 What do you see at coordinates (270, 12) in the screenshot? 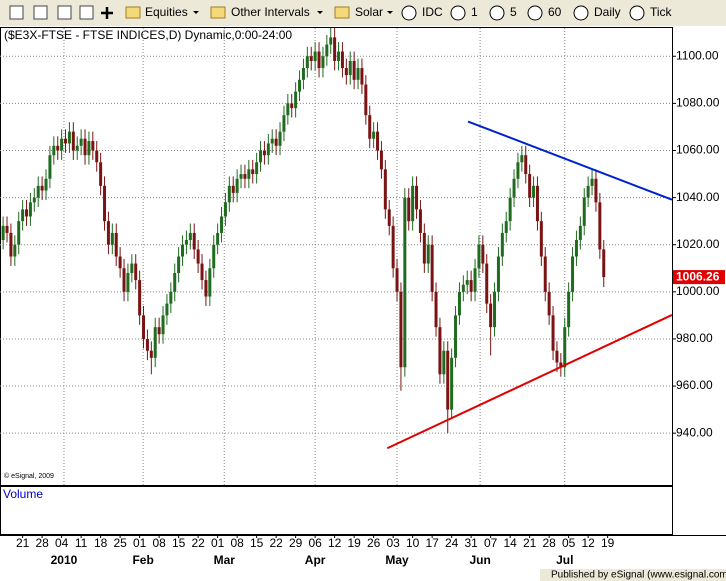
I see `menu-intervals: Other Intervals` at bounding box center [270, 12].